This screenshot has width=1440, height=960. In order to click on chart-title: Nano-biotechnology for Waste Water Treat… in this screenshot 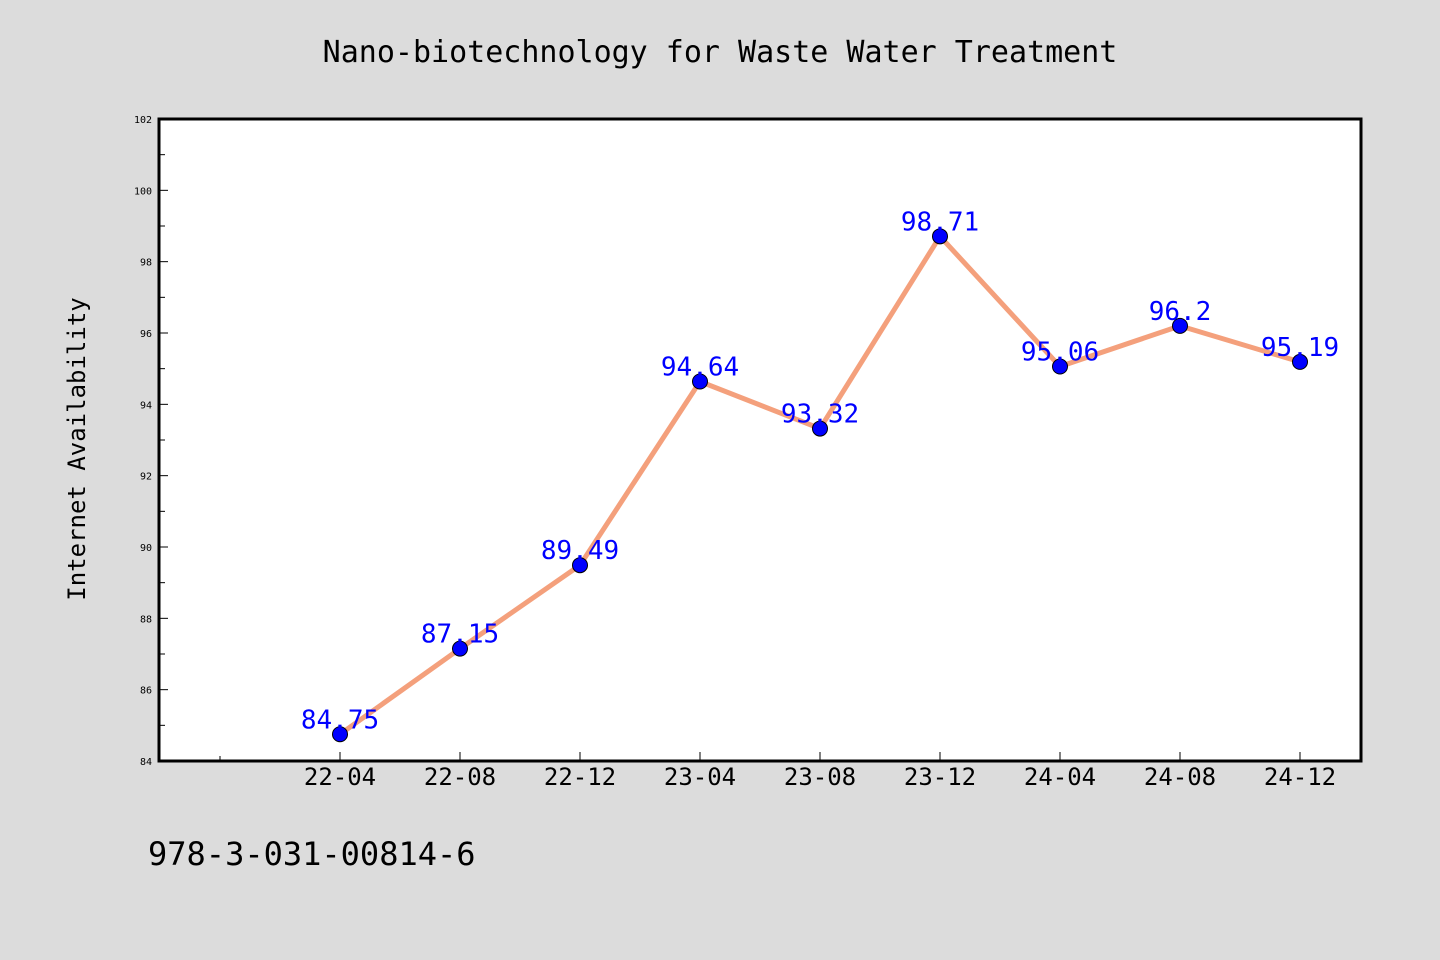, I will do `click(720, 52)`.